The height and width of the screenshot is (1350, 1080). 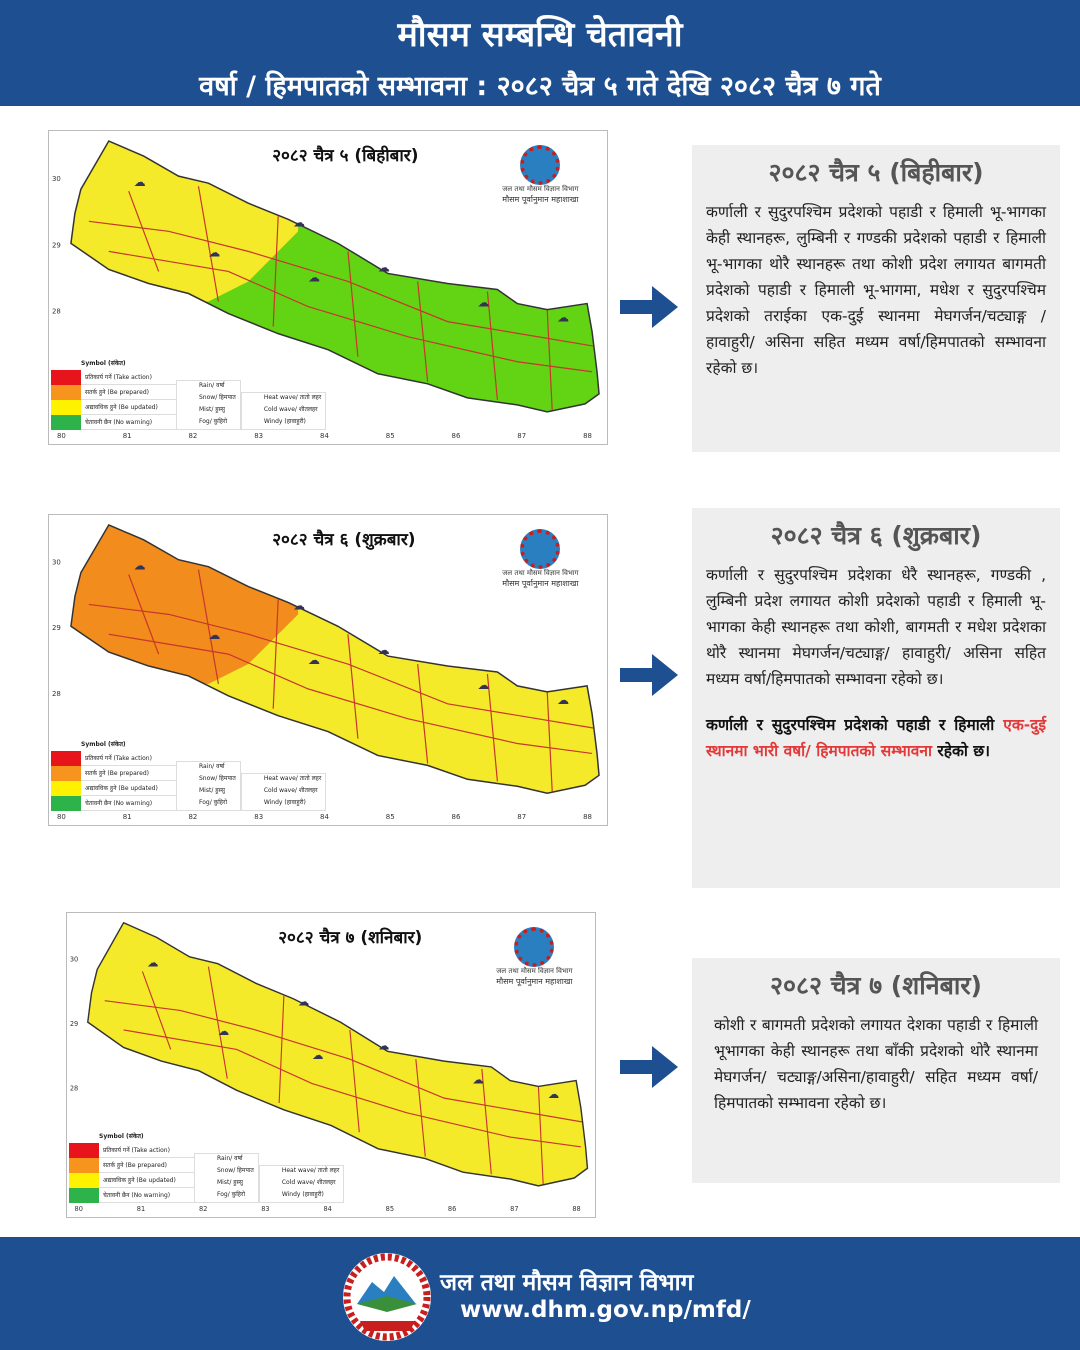 I want to click on lat-tick: 28, so click(x=56, y=694).